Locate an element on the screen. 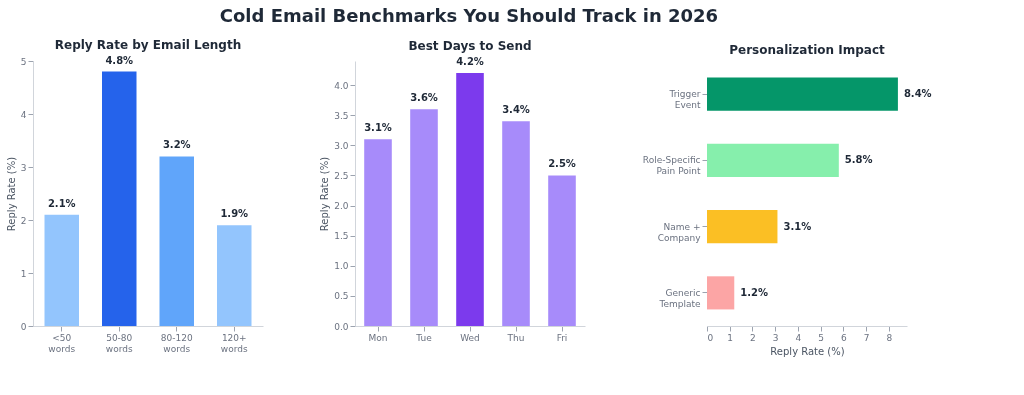 The width and height of the screenshot is (1024, 395). y-tick-label: 3.0 is located at coordinates (341, 145).